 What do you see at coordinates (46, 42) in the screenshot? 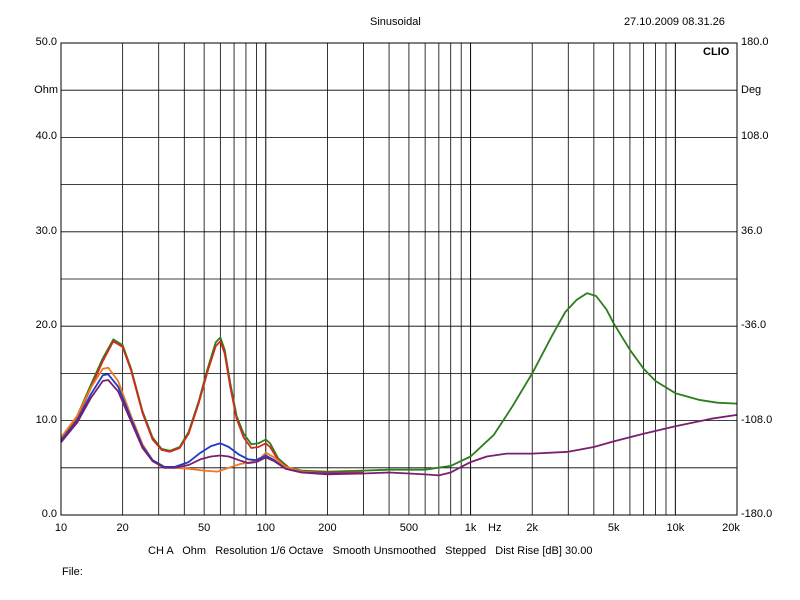
I see `y-tick-left-label: 50.0` at bounding box center [46, 42].